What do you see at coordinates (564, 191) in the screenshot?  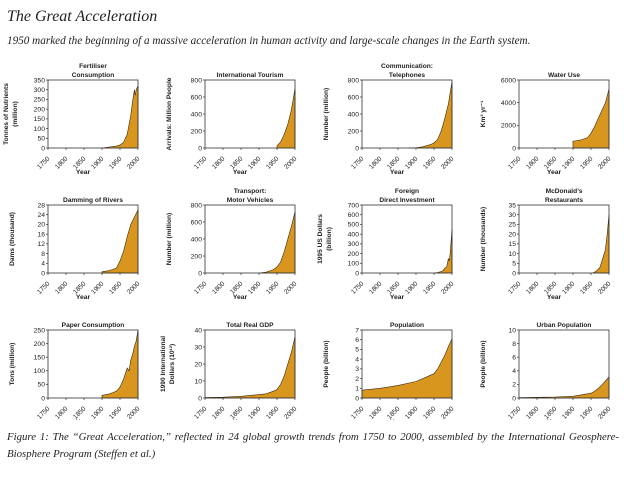 I see `chart-title: McDonald’s` at bounding box center [564, 191].